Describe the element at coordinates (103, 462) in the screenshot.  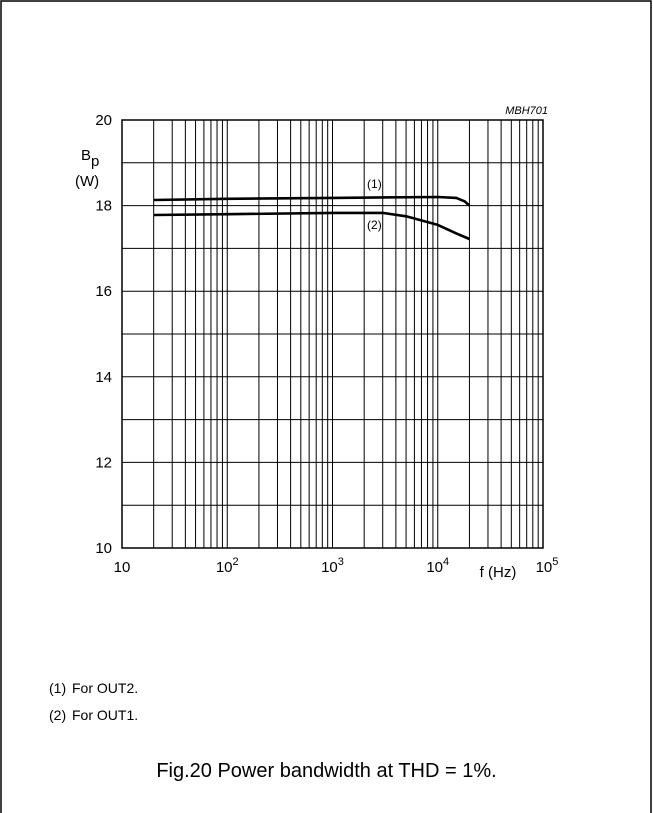
I see `y-tick-label: 12` at that location.